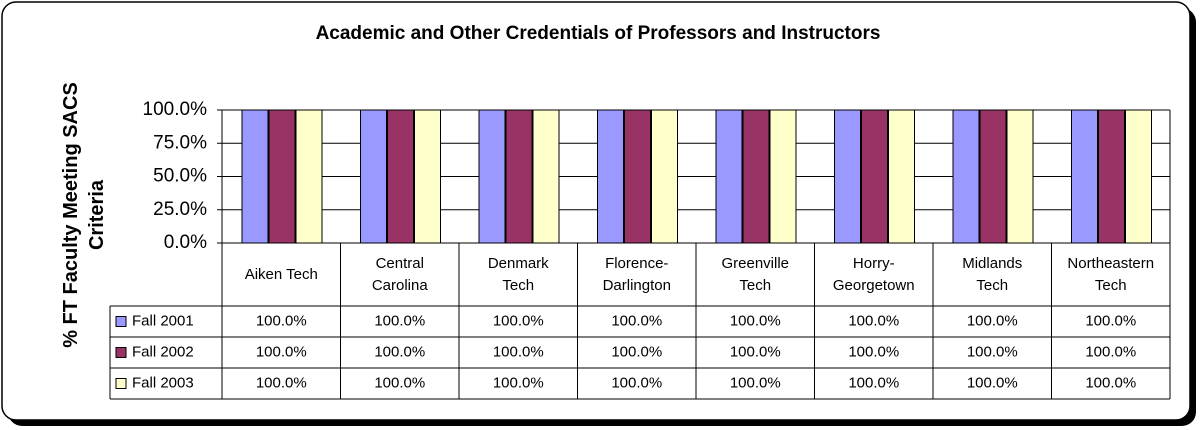 The height and width of the screenshot is (430, 1202). I want to click on x-tick-label: Northeastern Tech, so click(1111, 275).